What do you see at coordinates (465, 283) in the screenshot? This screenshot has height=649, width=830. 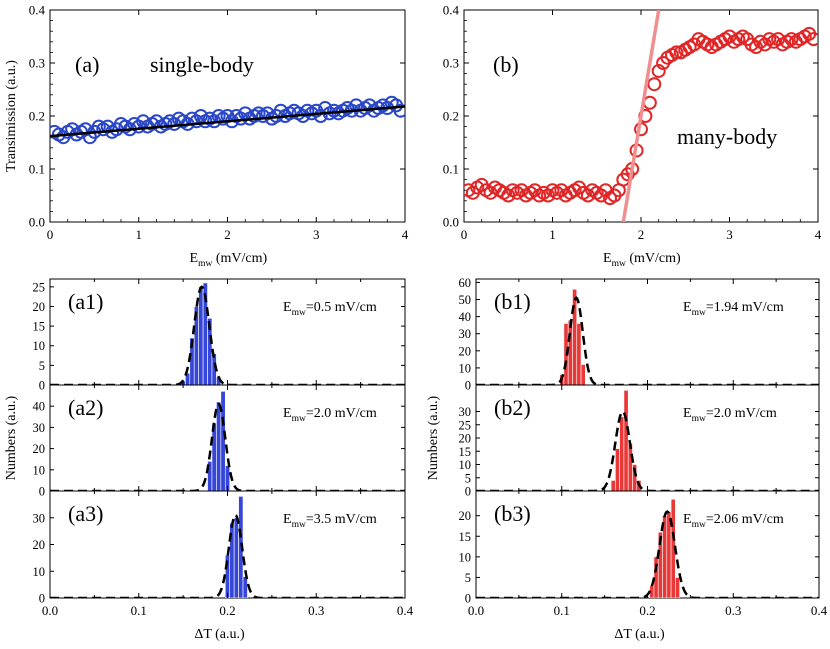 I see `y-tick-label: 60` at bounding box center [465, 283].